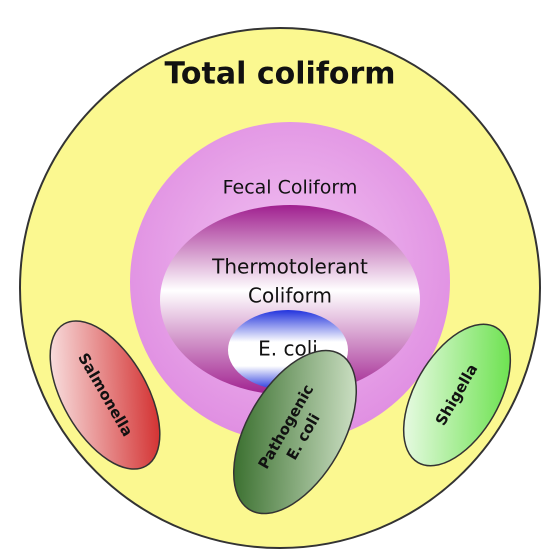 Image resolution: width=560 pixels, height=549 pixels. I want to click on shigella-ellipse, so click(457, 395).